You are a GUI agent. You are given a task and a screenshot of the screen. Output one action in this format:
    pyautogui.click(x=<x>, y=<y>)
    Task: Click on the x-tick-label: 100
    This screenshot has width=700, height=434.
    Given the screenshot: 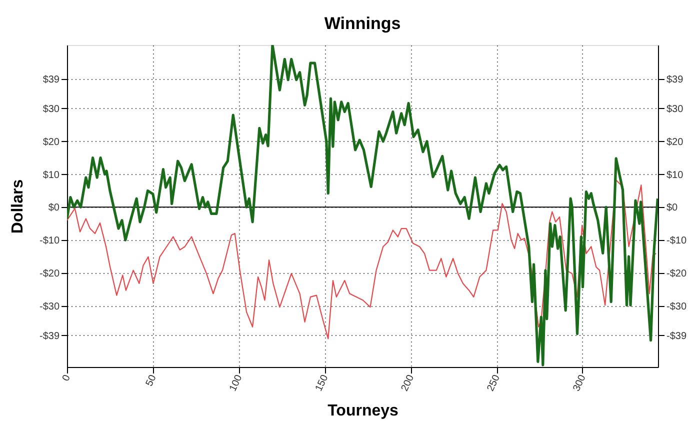 What is the action you would take?
    pyautogui.click(x=236, y=383)
    